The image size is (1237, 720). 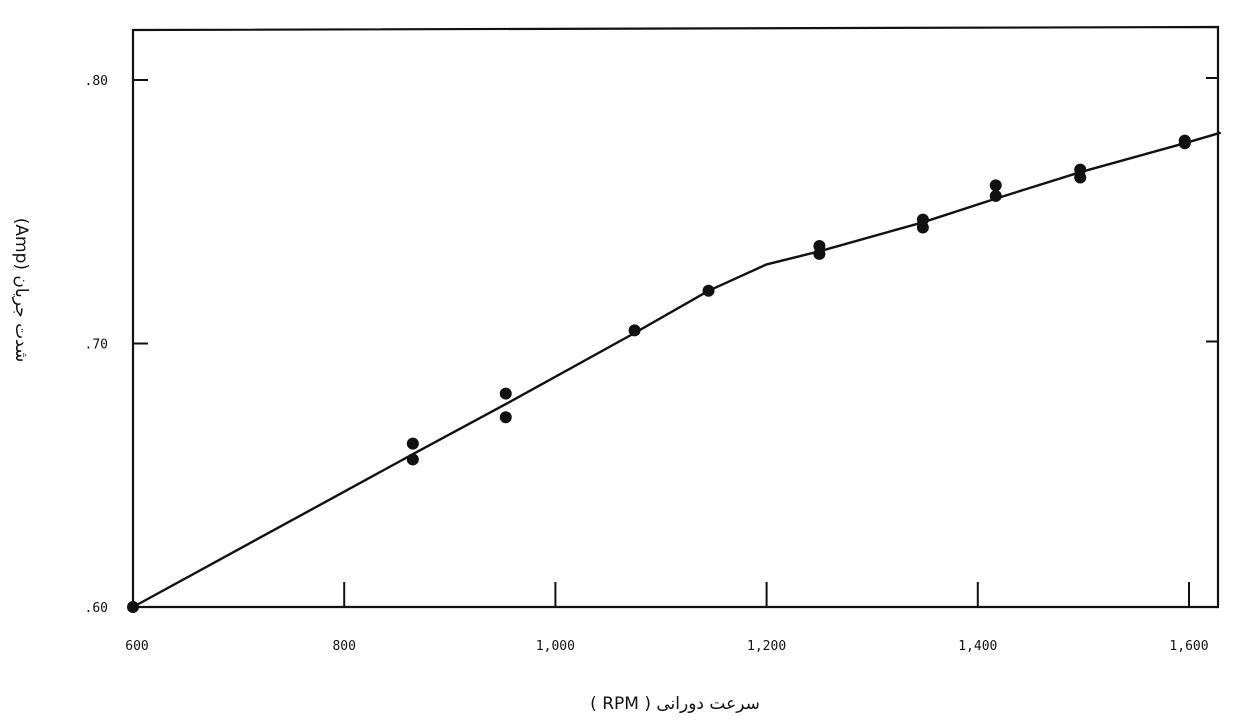 I want to click on y-axis-title: شدت جریان (Amp), so click(x=21, y=290).